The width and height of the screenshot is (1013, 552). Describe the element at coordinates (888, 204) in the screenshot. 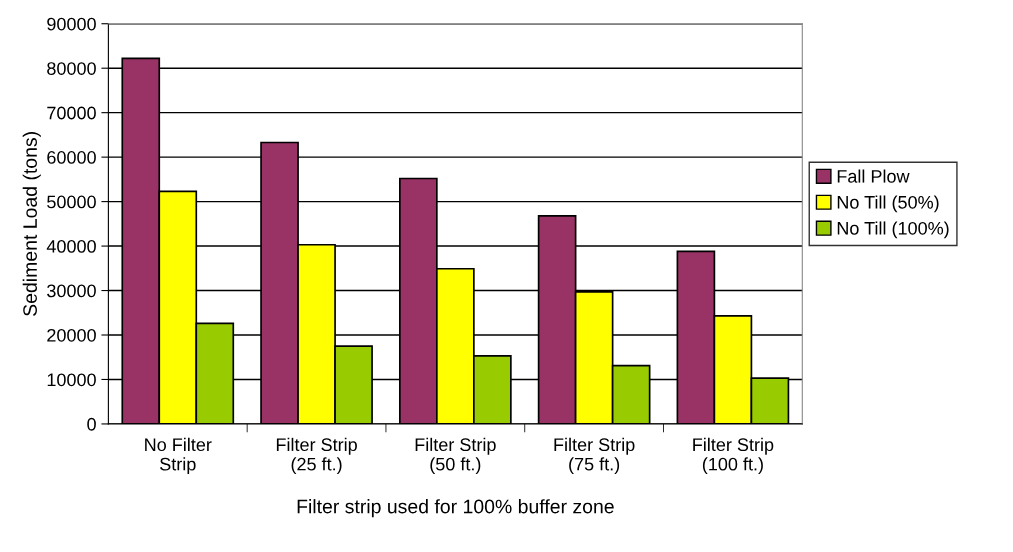

I see `legend-label: No Till (50%)` at that location.